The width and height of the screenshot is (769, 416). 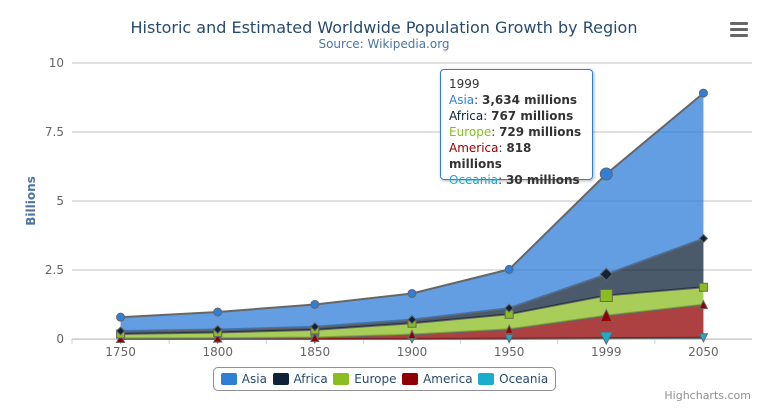 I want to click on point-asia-1999, so click(x=606, y=174).